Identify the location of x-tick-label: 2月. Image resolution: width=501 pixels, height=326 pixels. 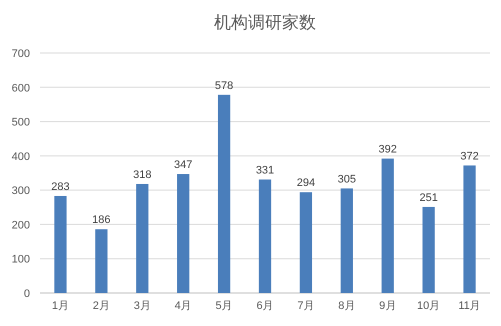
(101, 306).